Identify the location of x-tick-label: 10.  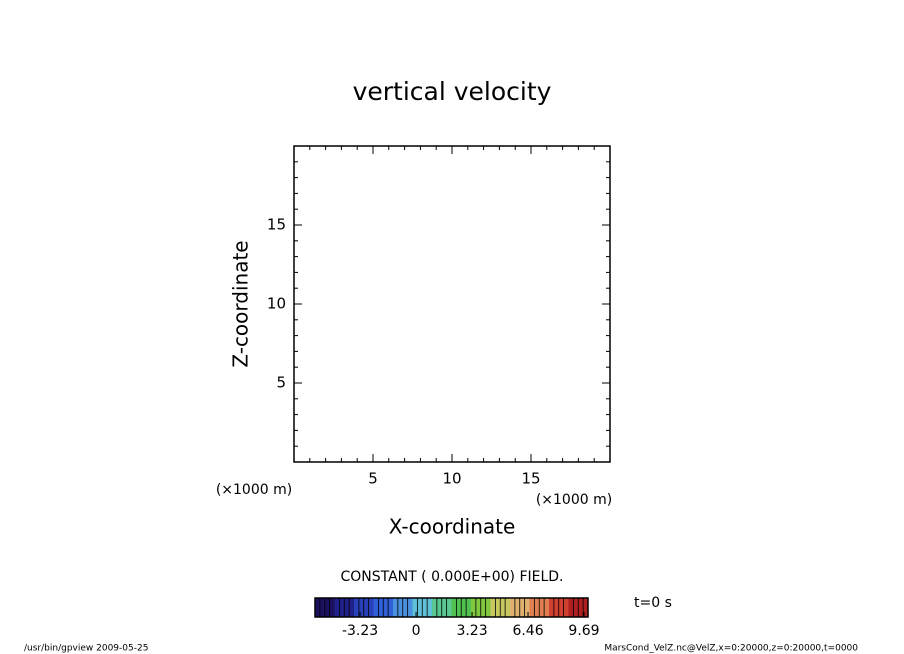
(451, 479).